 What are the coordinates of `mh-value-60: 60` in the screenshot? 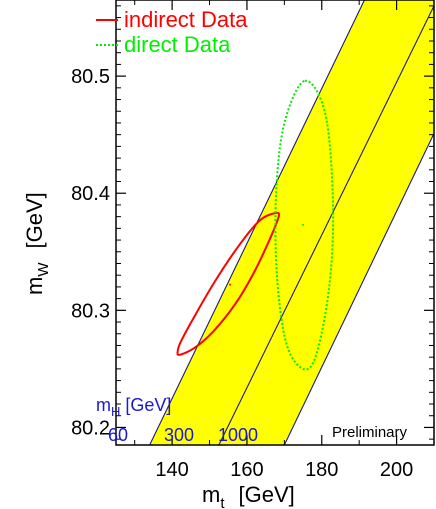 It's located at (118, 435).